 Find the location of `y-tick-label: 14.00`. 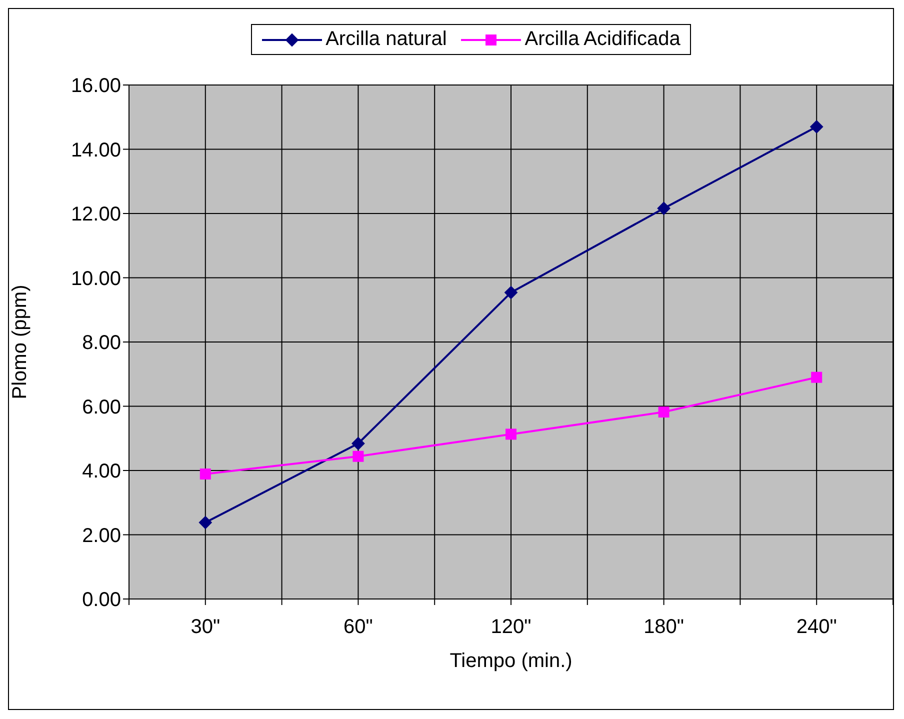

y-tick-label: 14.00 is located at coordinates (95, 150).